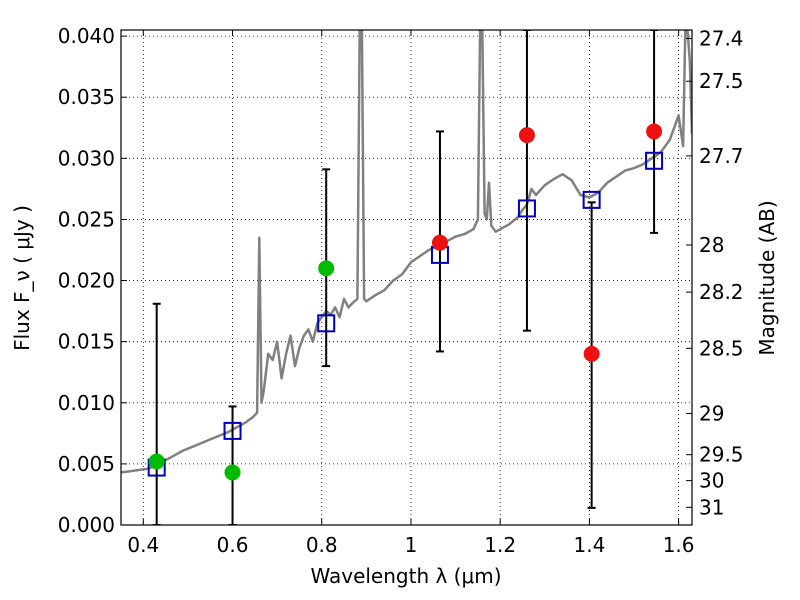 This screenshot has height=600, width=800. Describe the element at coordinates (711, 507) in the screenshot. I see `right-tick-label: 31` at that location.